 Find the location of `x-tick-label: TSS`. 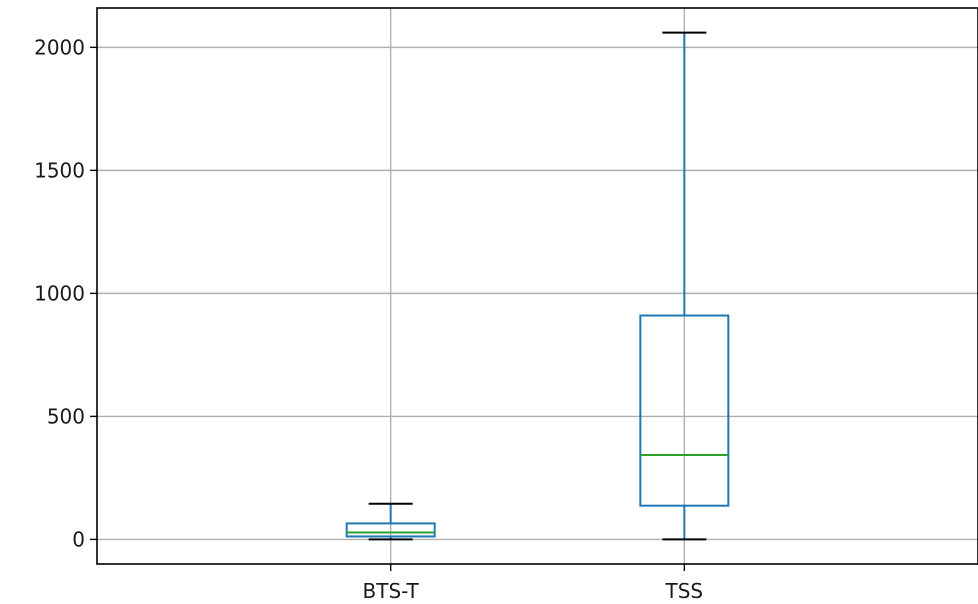

x-tick-label: TSS is located at coordinates (684, 591).